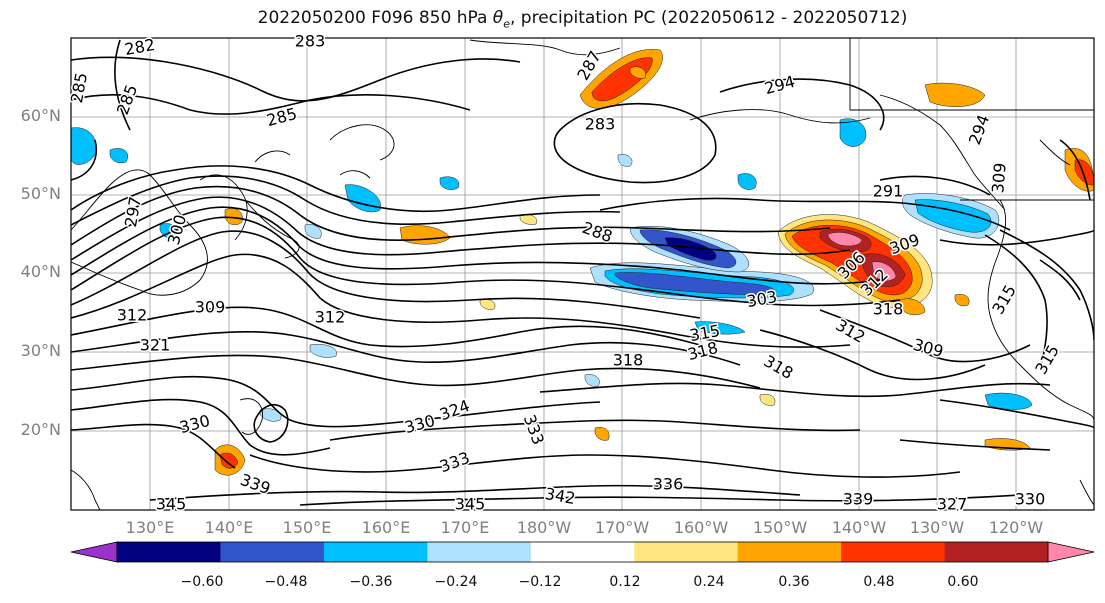  What do you see at coordinates (888, 191) in the screenshot?
I see `contour-label: 291` at bounding box center [888, 191].